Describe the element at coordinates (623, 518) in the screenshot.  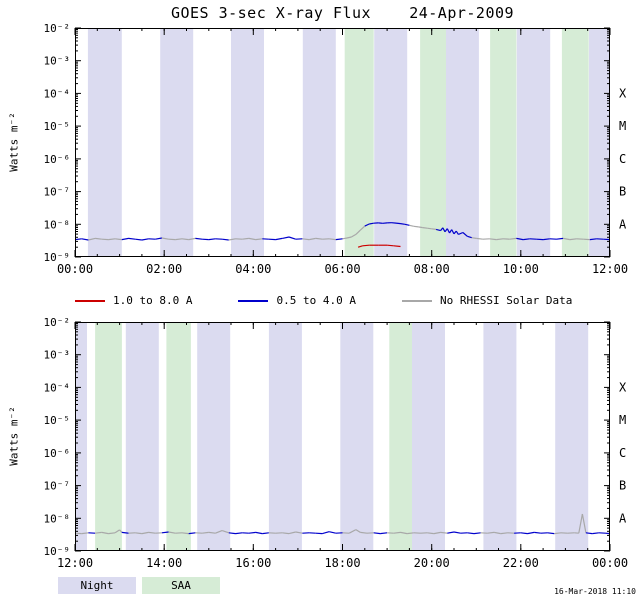
I see `flare-class-letter: A` at that location.